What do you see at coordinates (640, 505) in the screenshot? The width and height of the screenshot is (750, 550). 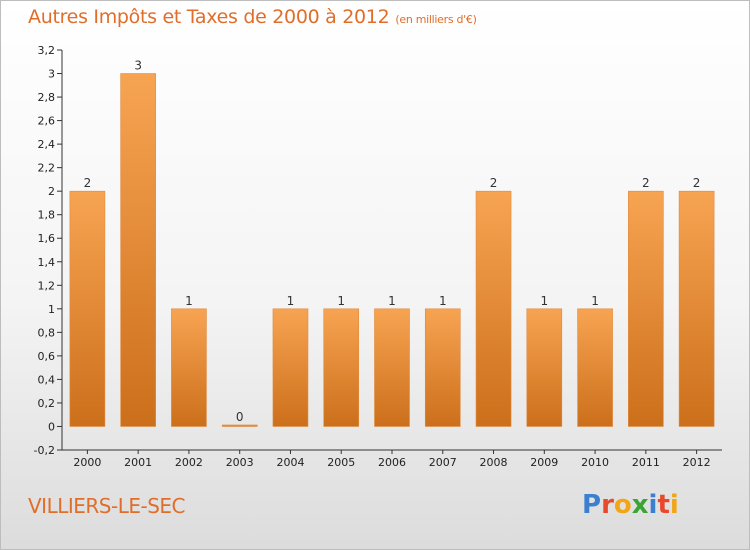 I see `logo-letter: x` at bounding box center [640, 505].